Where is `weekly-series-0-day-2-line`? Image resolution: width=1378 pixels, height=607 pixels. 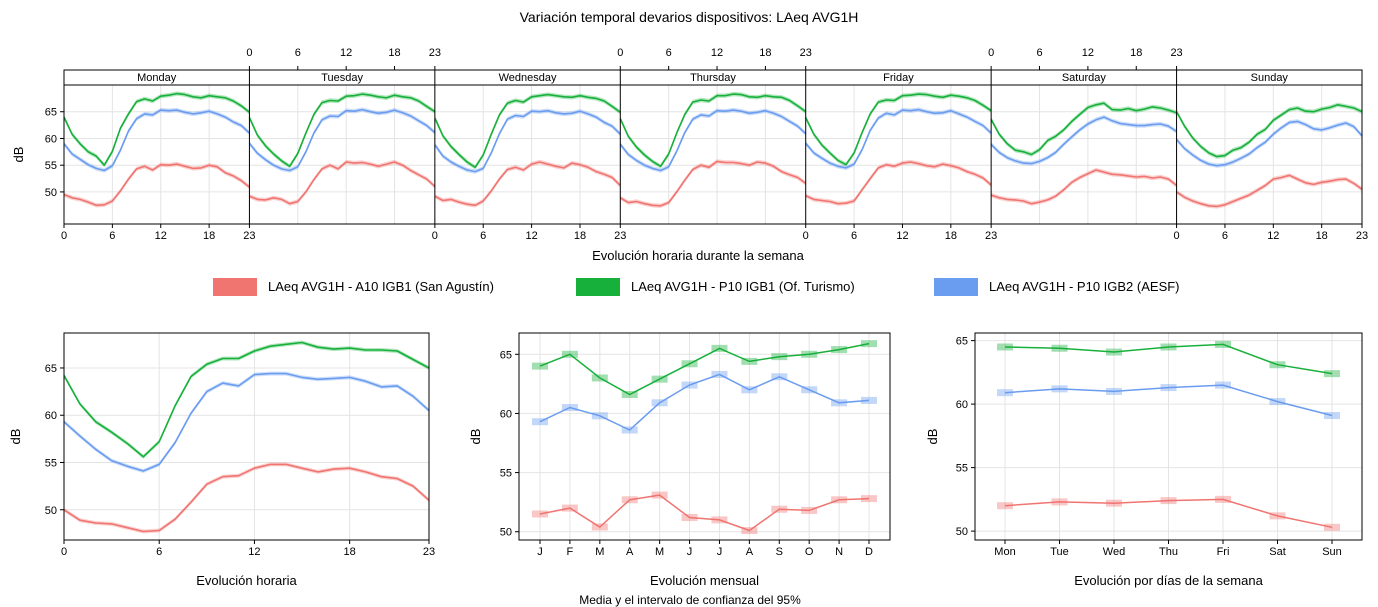
weekly-series-0-day-2-line is located at coordinates (527, 184).